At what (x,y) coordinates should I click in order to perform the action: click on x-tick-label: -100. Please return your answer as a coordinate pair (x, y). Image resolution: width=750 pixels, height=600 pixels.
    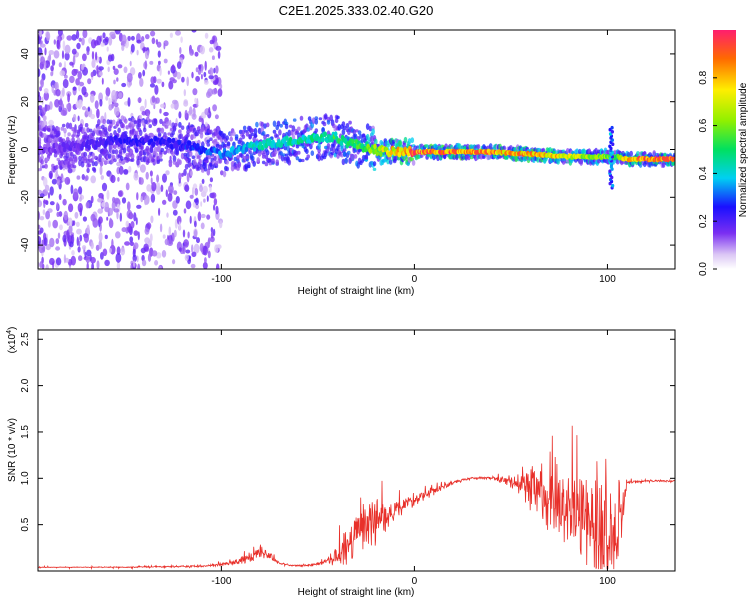
    Looking at the image, I should click on (221, 581).